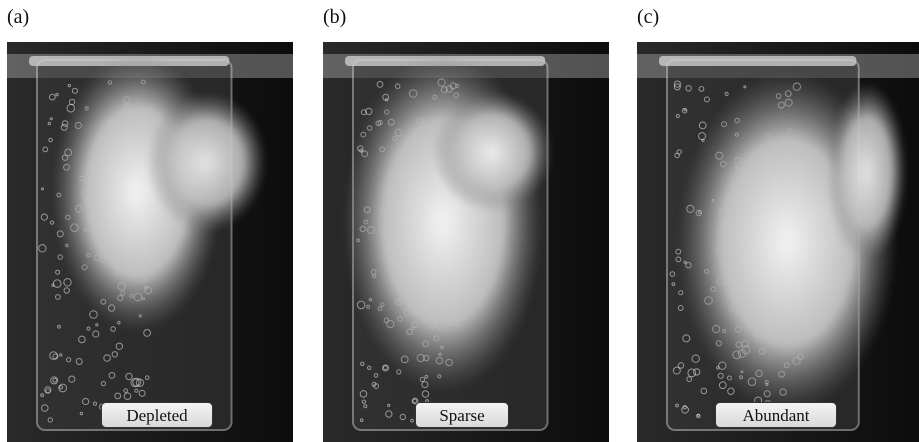 The width and height of the screenshot is (919, 442). I want to click on panel-label: (b), so click(335, 17).